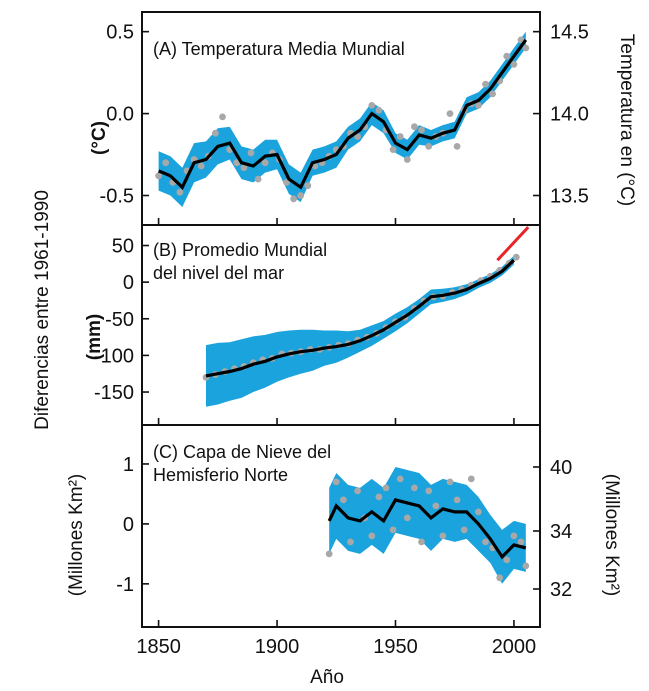  I want to click on y-tick-label: -50, so click(119, 320).